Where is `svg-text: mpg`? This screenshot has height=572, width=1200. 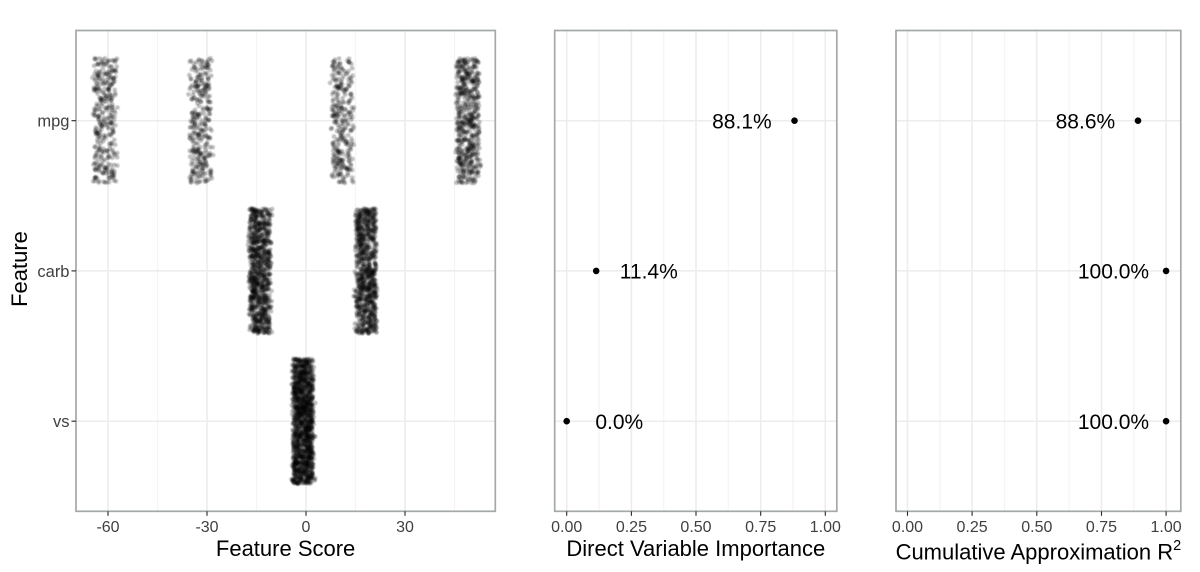
svg-text: mpg is located at coordinates (53, 122).